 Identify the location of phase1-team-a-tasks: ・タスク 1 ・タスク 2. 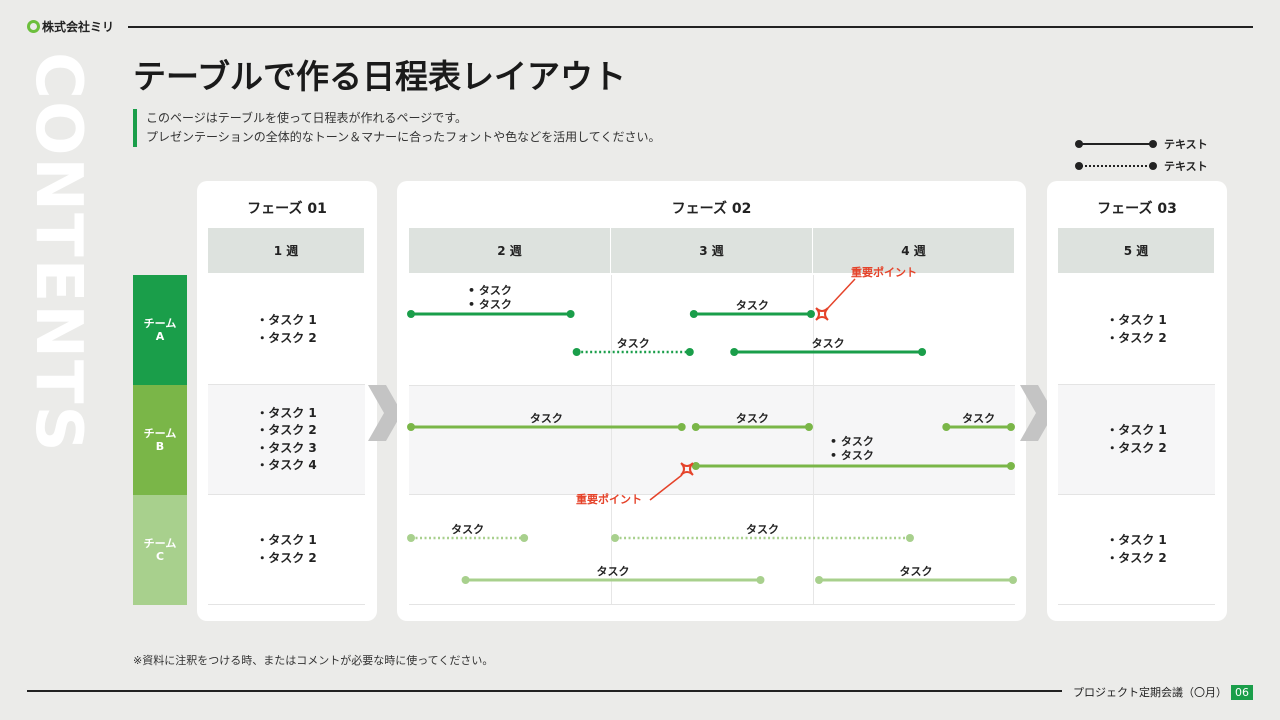
(286, 330).